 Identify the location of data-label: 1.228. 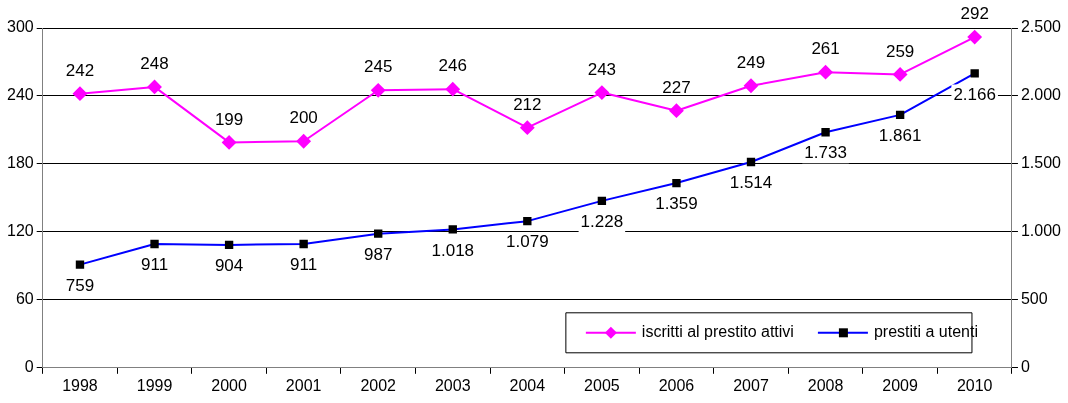
(602, 222).